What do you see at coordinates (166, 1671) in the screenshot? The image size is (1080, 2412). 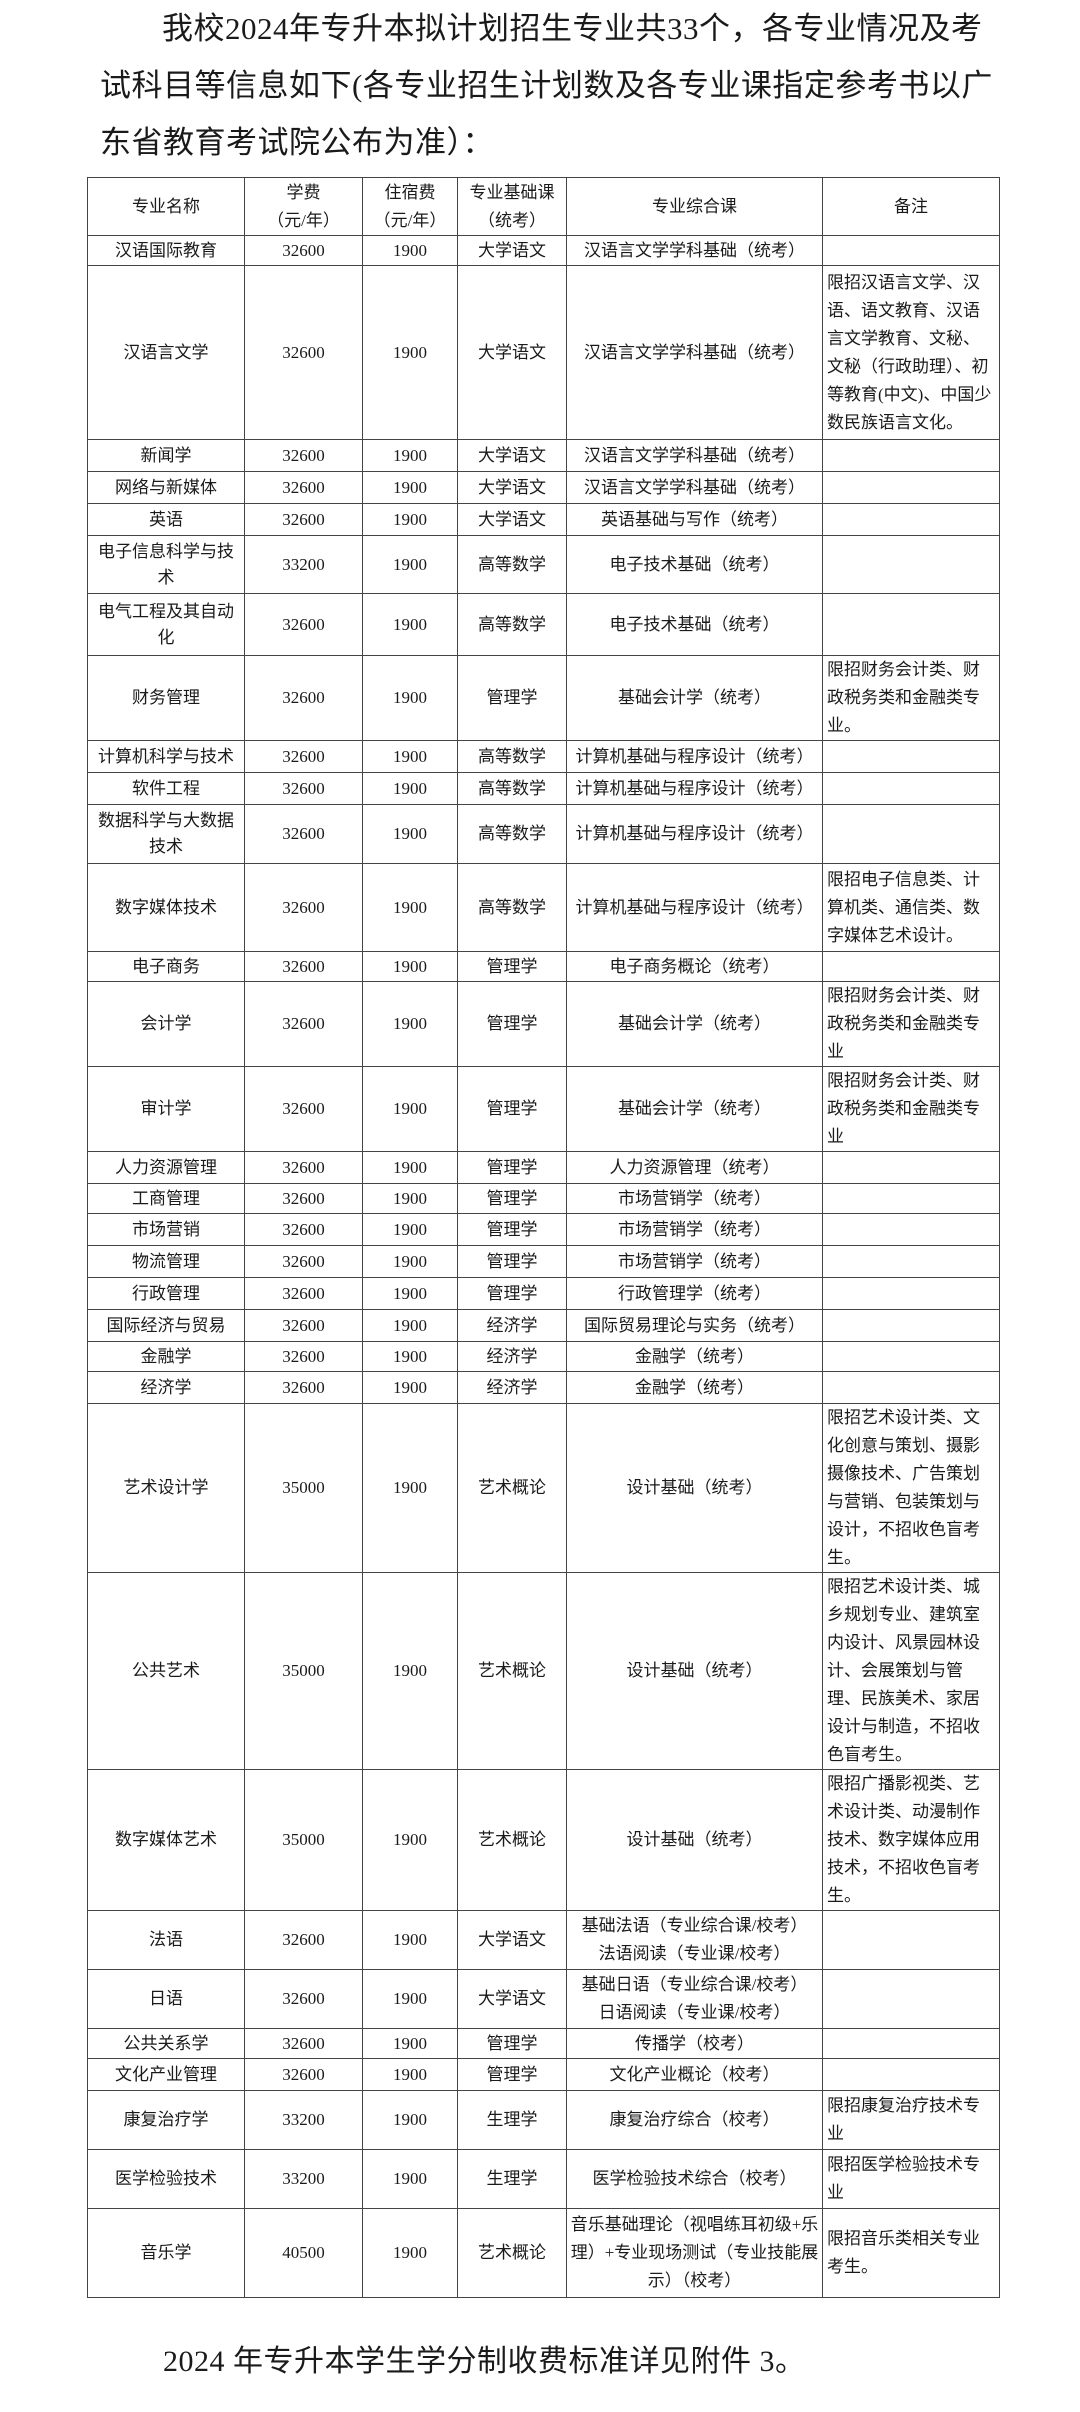 I see `cell-major-name: 公共艺术` at bounding box center [166, 1671].